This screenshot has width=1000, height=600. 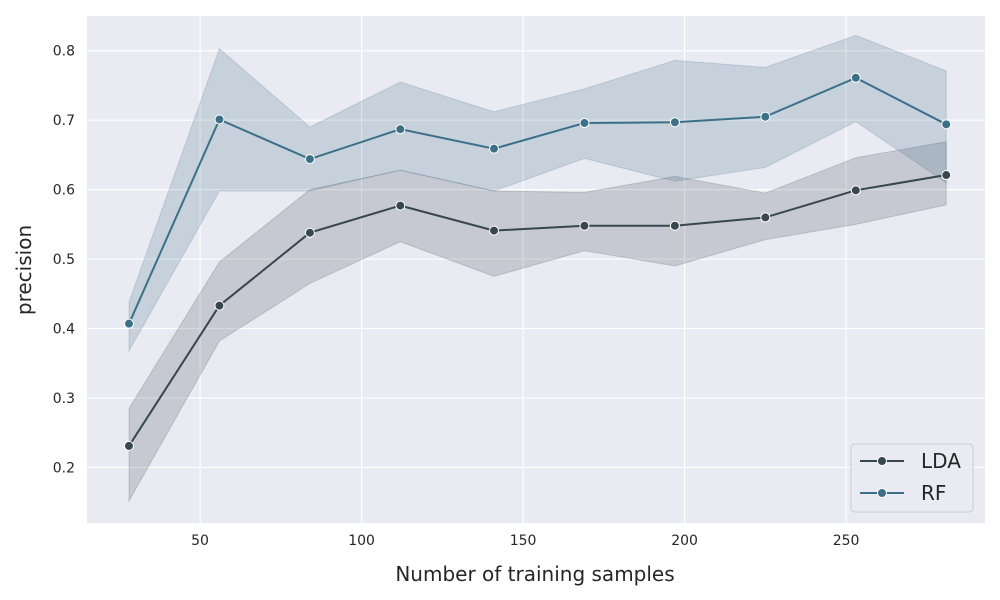 What do you see at coordinates (882, 493) in the screenshot?
I see `legend-marker-rf` at bounding box center [882, 493].